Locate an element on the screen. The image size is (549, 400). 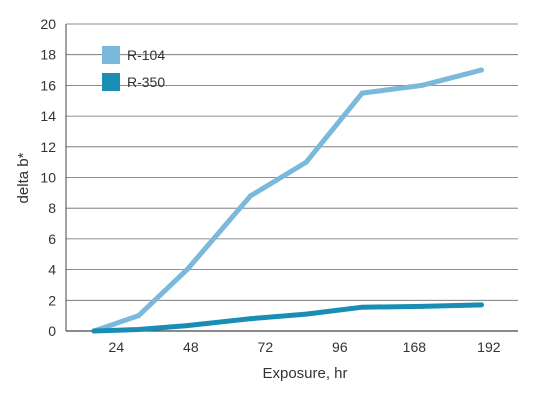
y-tick-label: 8 is located at coordinates (52, 208).